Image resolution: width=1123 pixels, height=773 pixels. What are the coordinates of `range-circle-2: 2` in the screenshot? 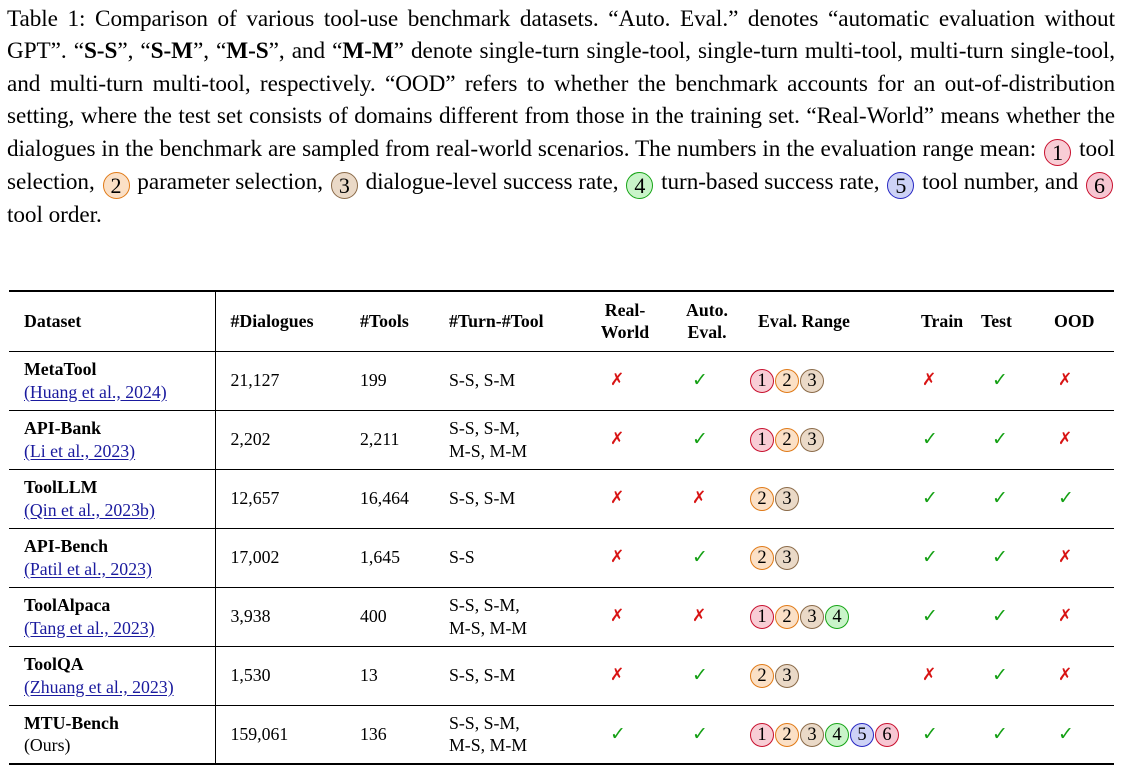 It's located at (787, 380).